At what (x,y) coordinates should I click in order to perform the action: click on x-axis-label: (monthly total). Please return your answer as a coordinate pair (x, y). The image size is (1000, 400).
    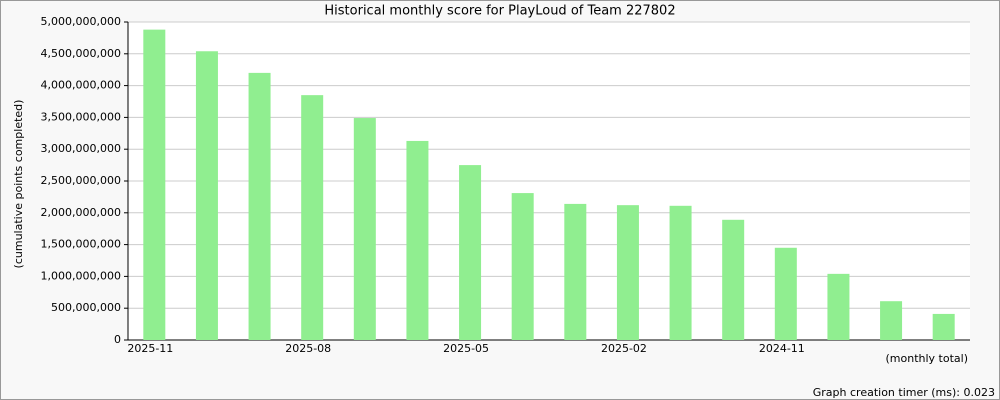
    Looking at the image, I should click on (927, 358).